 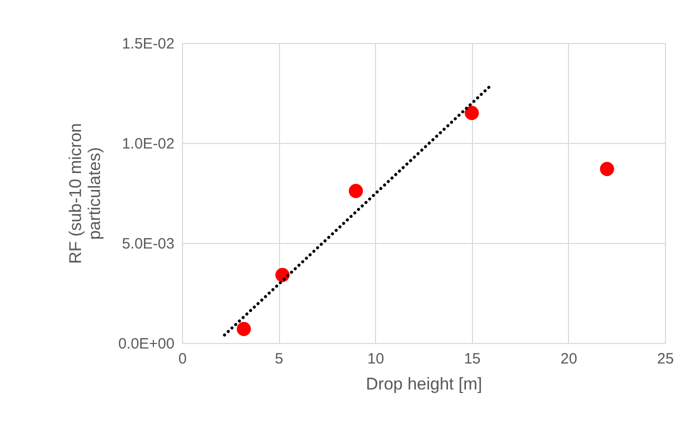 What do you see at coordinates (472, 359) in the screenshot?
I see `x-tick-label: 15` at bounding box center [472, 359].